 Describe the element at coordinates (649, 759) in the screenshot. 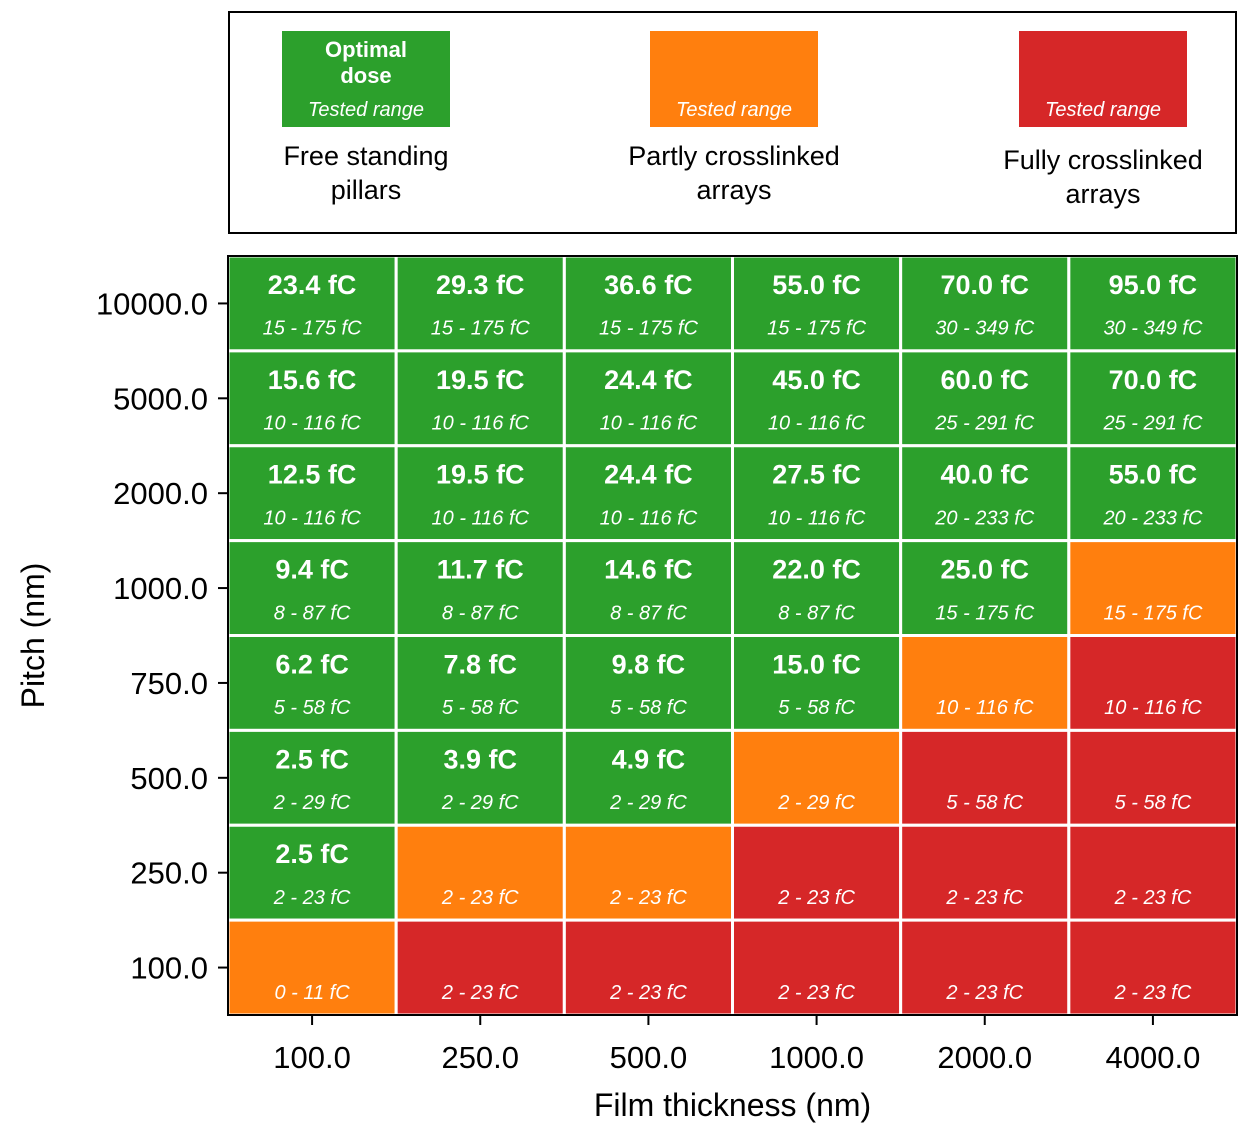

I see `cell-dose-label: 4.9 fC` at that location.